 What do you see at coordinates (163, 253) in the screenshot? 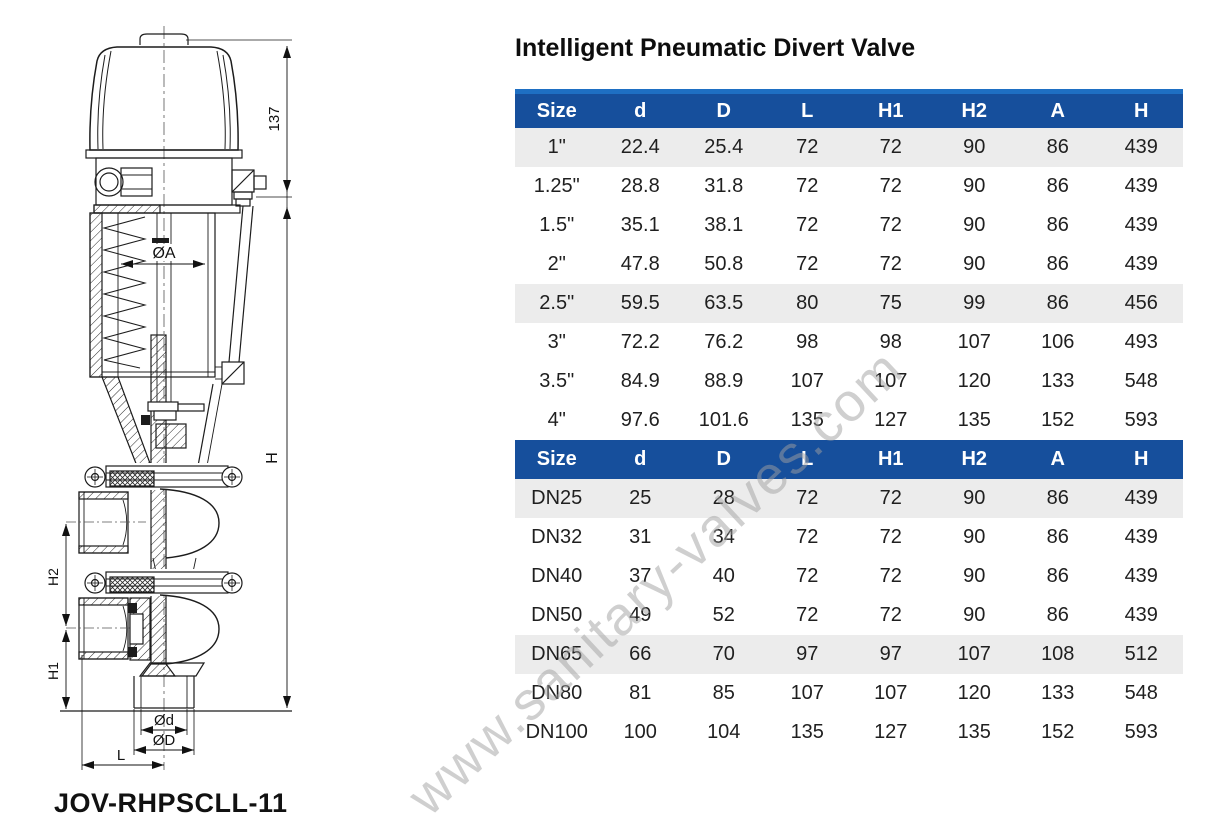
I see `dim-label-dia-a: ØA` at bounding box center [163, 253].